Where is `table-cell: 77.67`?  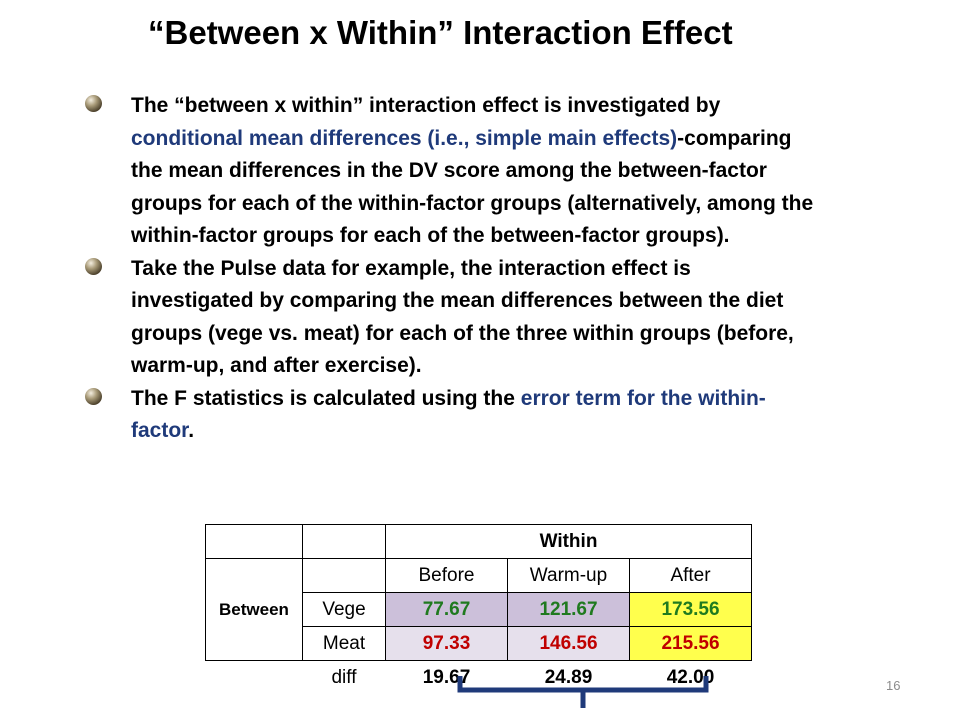
table-cell: 77.67 is located at coordinates (446, 609).